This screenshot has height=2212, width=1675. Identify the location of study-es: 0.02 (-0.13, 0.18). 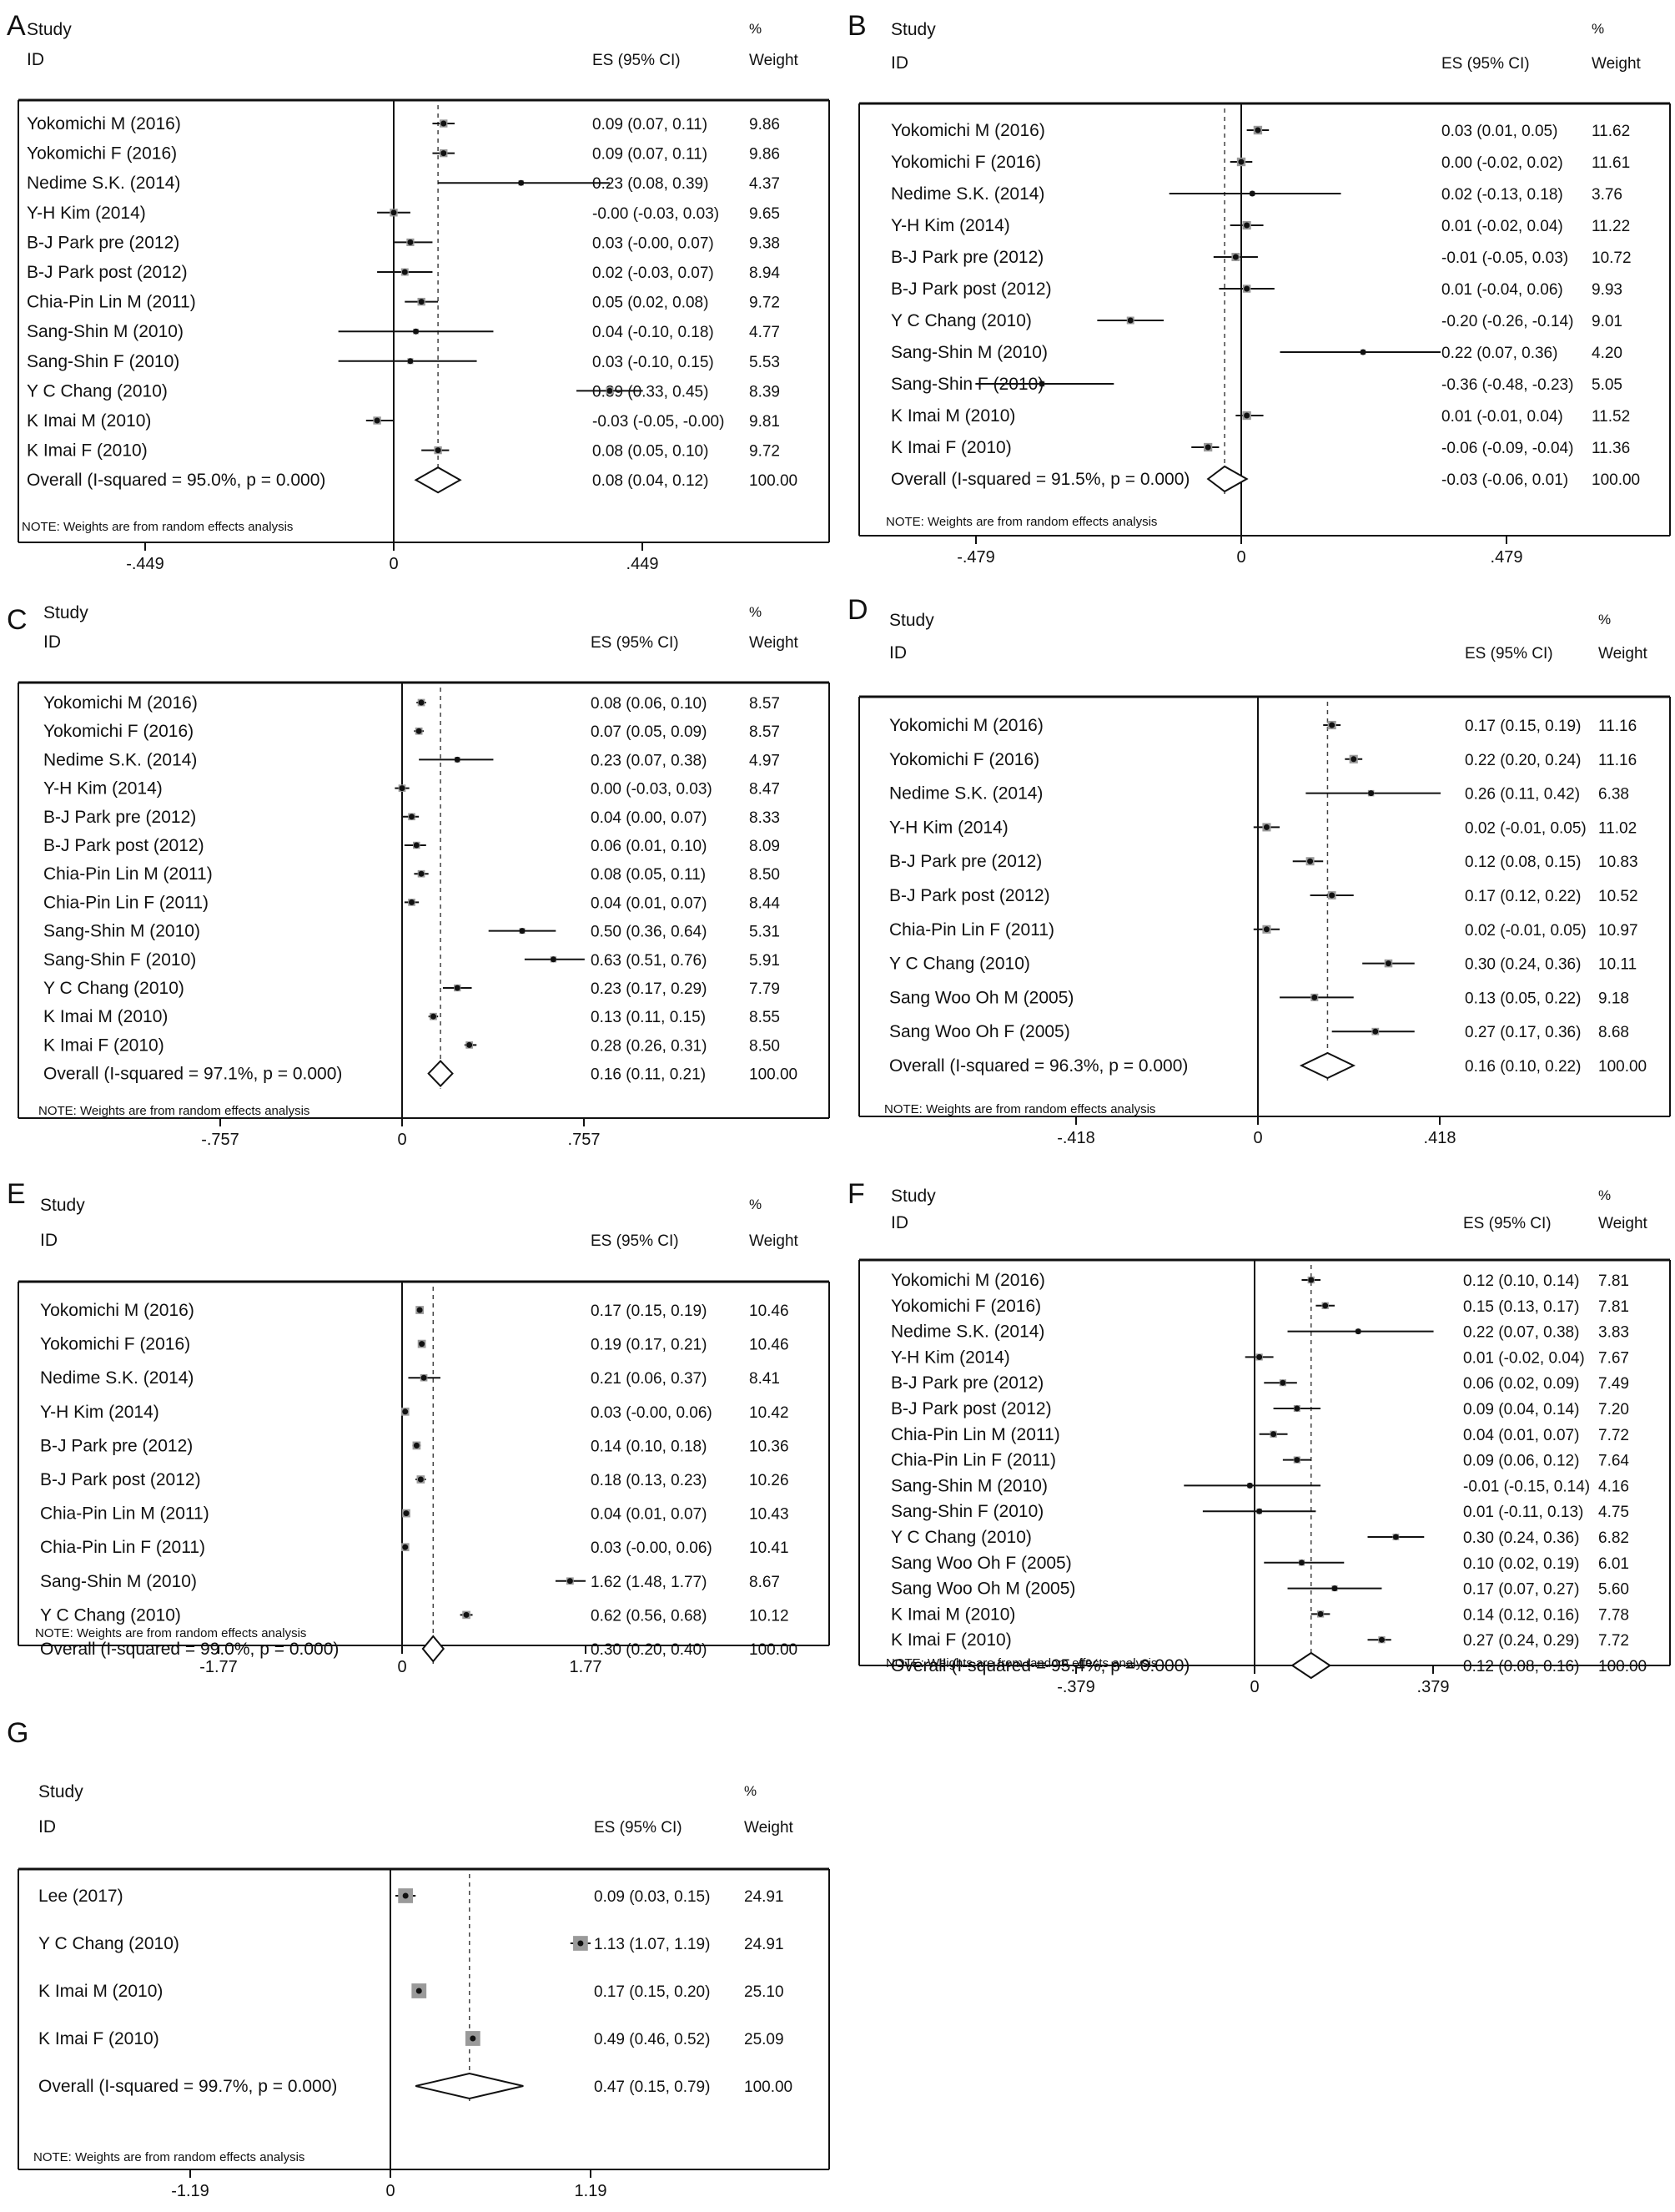
(1502, 195).